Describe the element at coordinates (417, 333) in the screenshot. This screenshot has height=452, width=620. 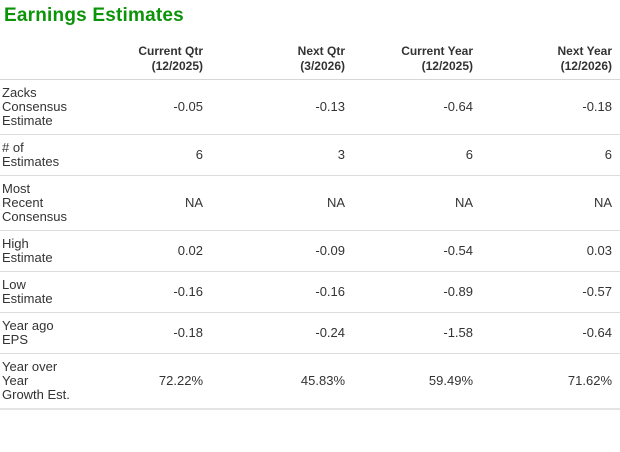
I see `cell-value: -1.58` at that location.